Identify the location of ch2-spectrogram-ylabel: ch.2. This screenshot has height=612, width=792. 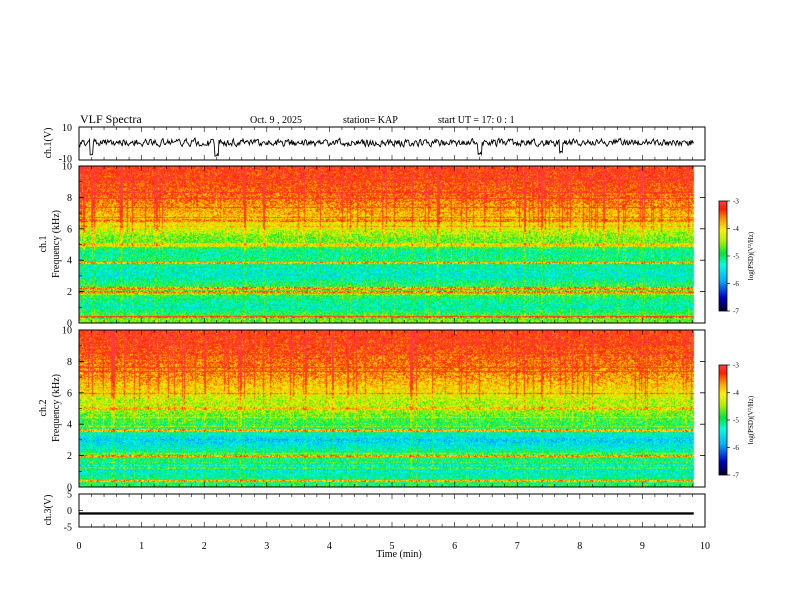
(43, 408).